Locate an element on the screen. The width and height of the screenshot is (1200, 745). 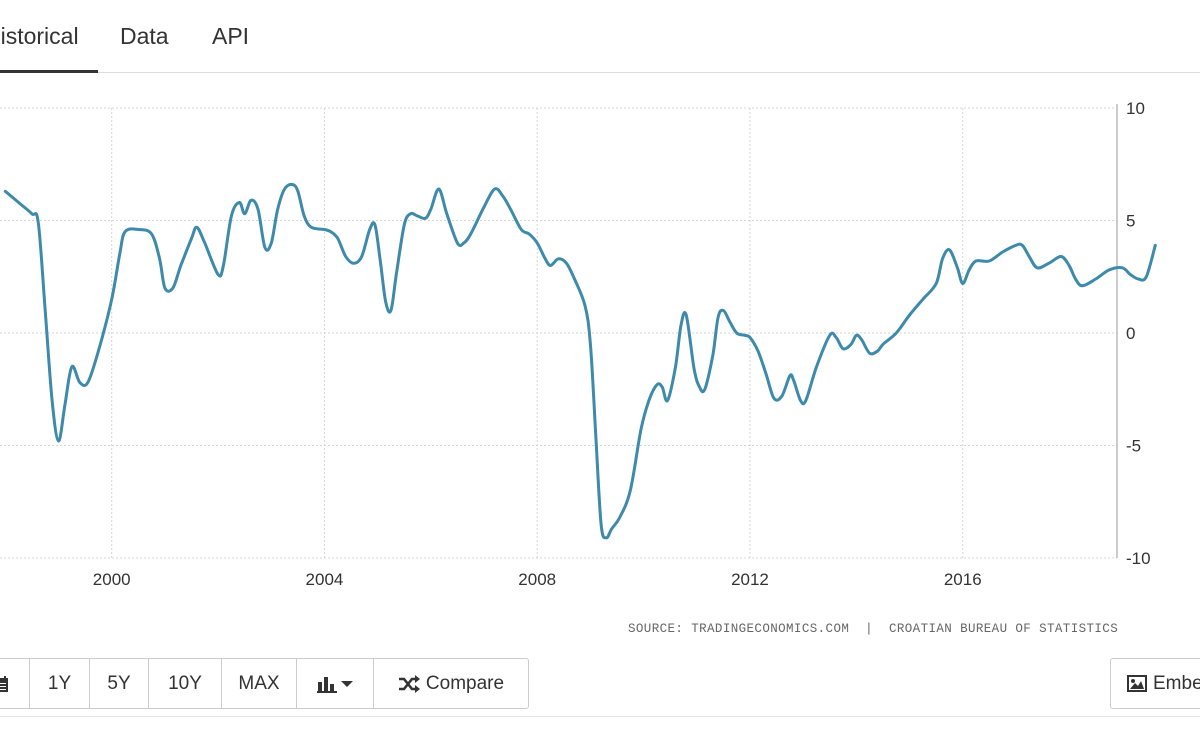
tab-api: API is located at coordinates (231, 36).